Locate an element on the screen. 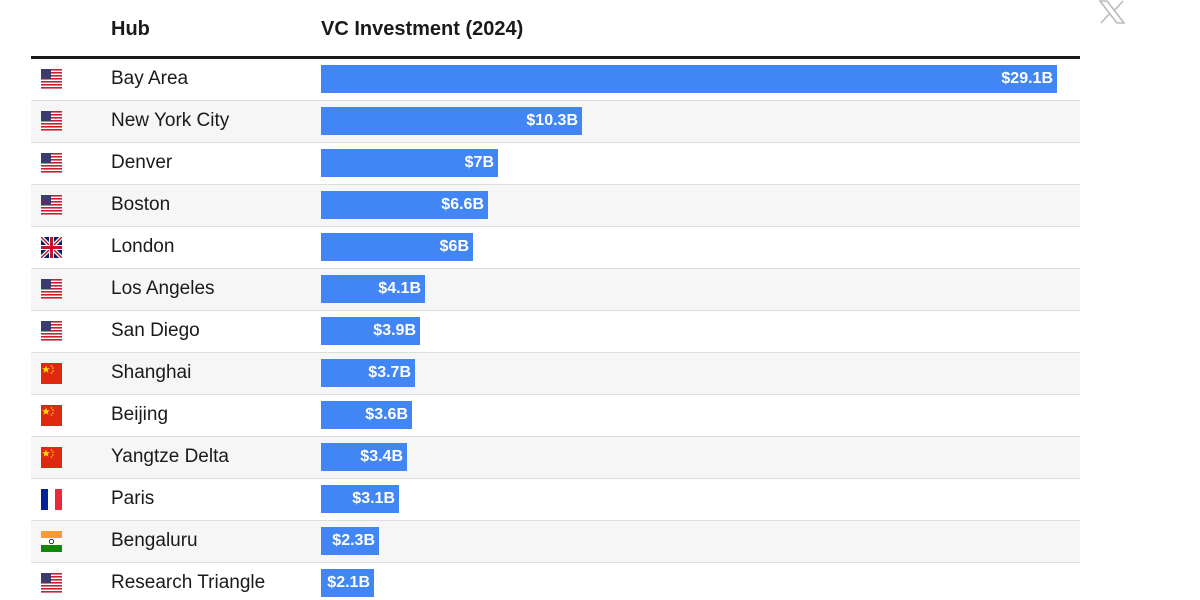  hub-name: Beijing is located at coordinates (140, 414).